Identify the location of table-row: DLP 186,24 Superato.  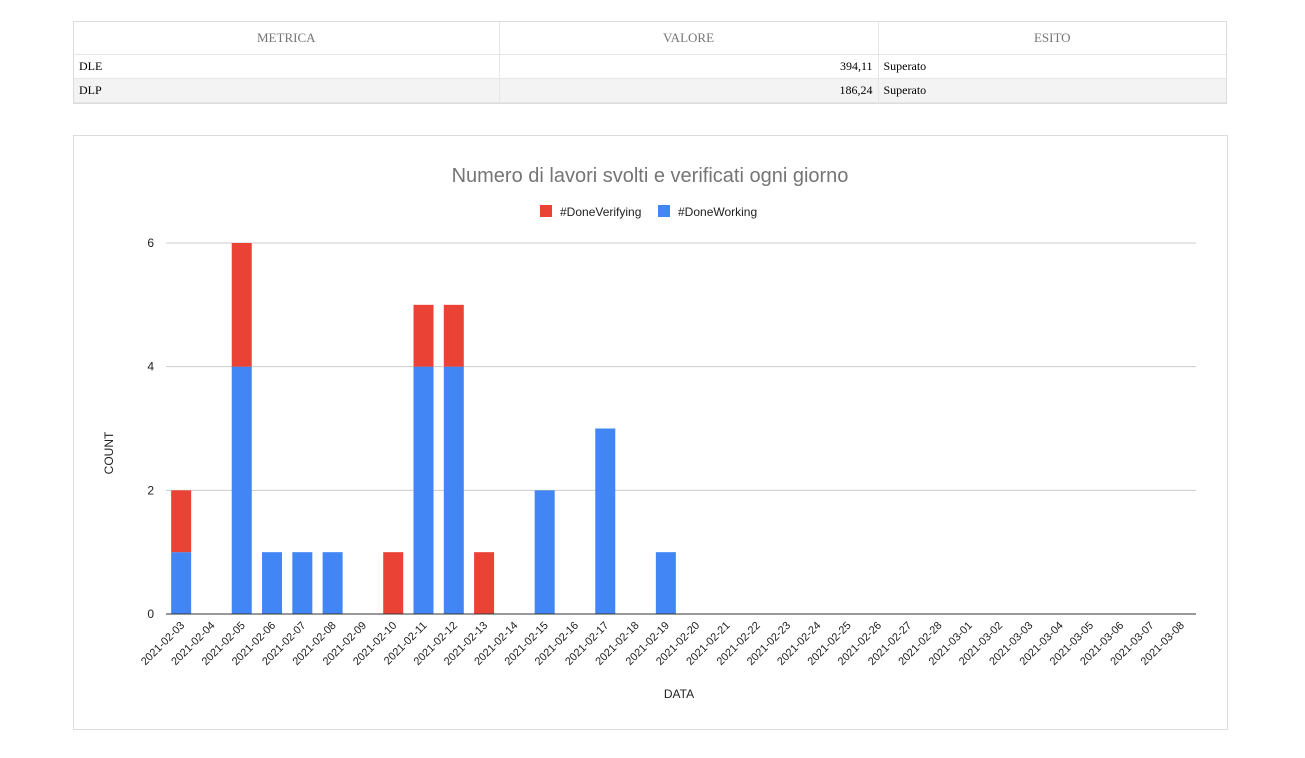
(650, 90).